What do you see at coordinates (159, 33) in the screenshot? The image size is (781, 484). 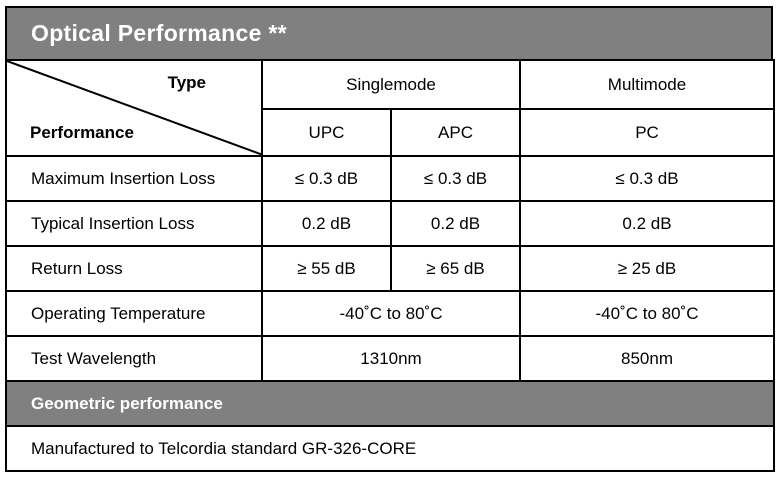 I see `table-title: Optical Performance **` at bounding box center [159, 33].